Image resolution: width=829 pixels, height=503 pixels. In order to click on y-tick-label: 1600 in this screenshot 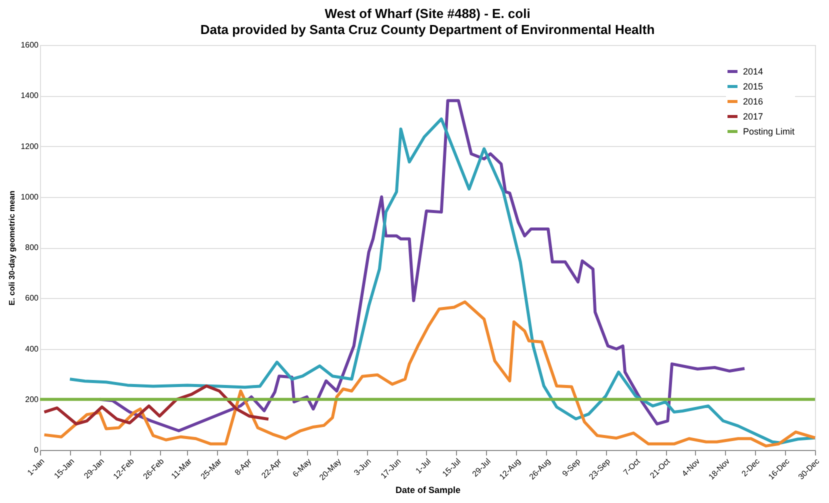, I will do `click(30, 45)`.